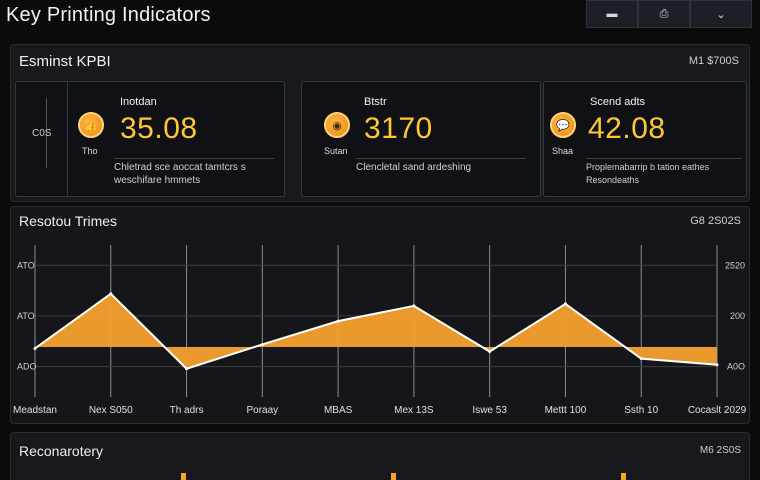  I want to click on trend-title: Resotou Trimes, so click(68, 221).